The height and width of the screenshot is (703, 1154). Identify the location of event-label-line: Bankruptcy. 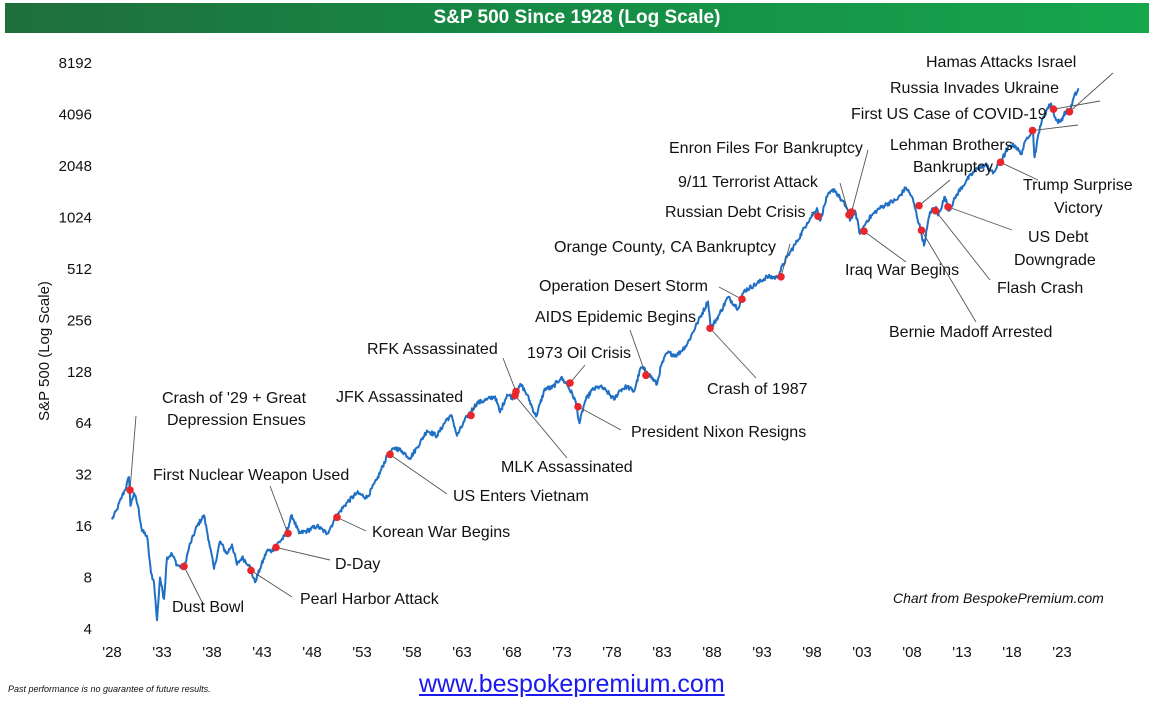
(953, 167).